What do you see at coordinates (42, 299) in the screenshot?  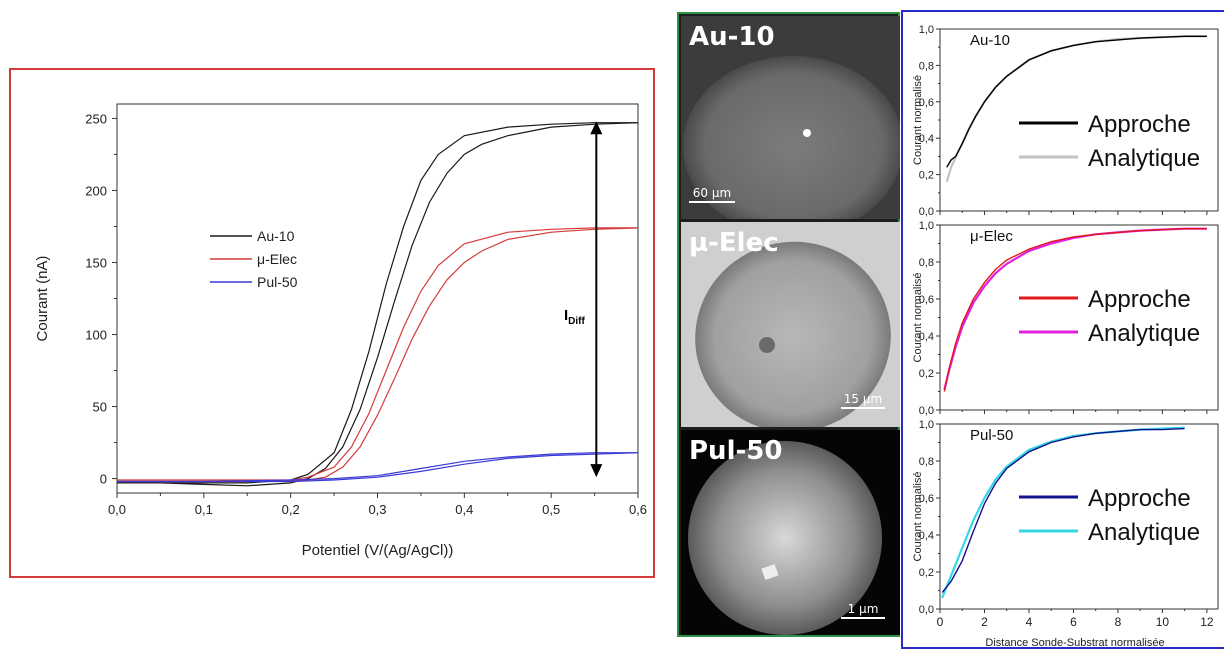 I see `y-axis-label: Courant (nA)` at bounding box center [42, 299].